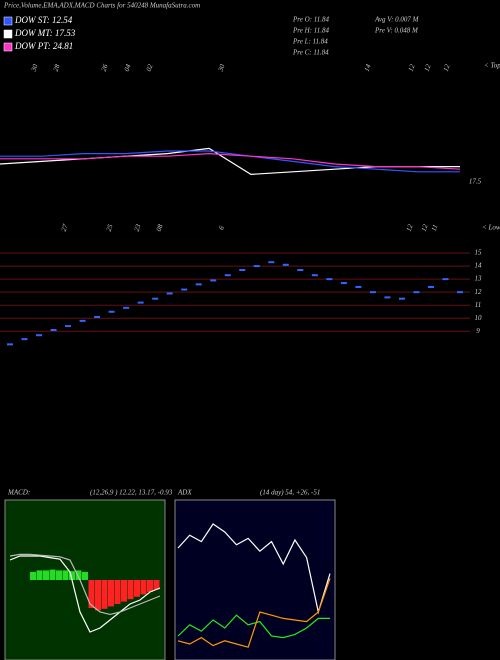  What do you see at coordinates (310, 42) in the screenshot?
I see `info-text: Pre L: 11.84` at bounding box center [310, 42].